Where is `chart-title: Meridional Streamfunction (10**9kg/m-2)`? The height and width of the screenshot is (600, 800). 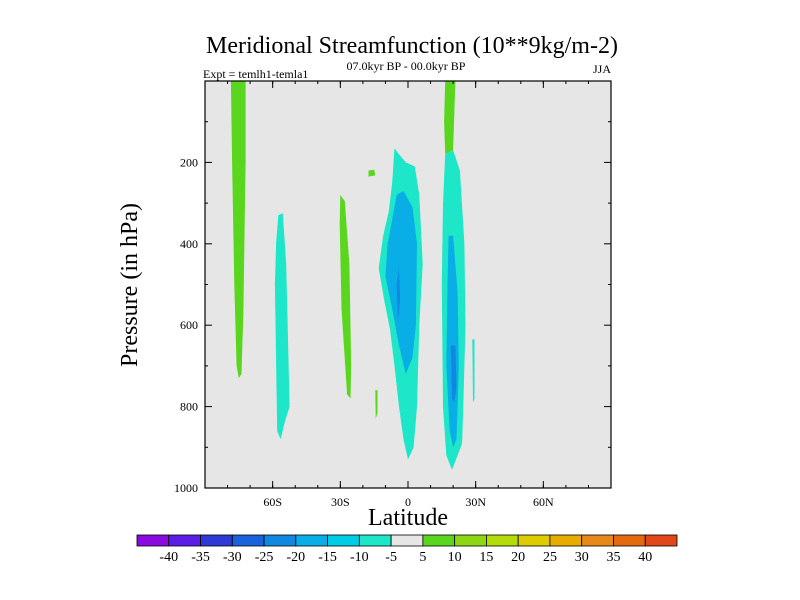
chart-title: Meridional Streamfunction (10**9kg/m-2) is located at coordinates (412, 46).